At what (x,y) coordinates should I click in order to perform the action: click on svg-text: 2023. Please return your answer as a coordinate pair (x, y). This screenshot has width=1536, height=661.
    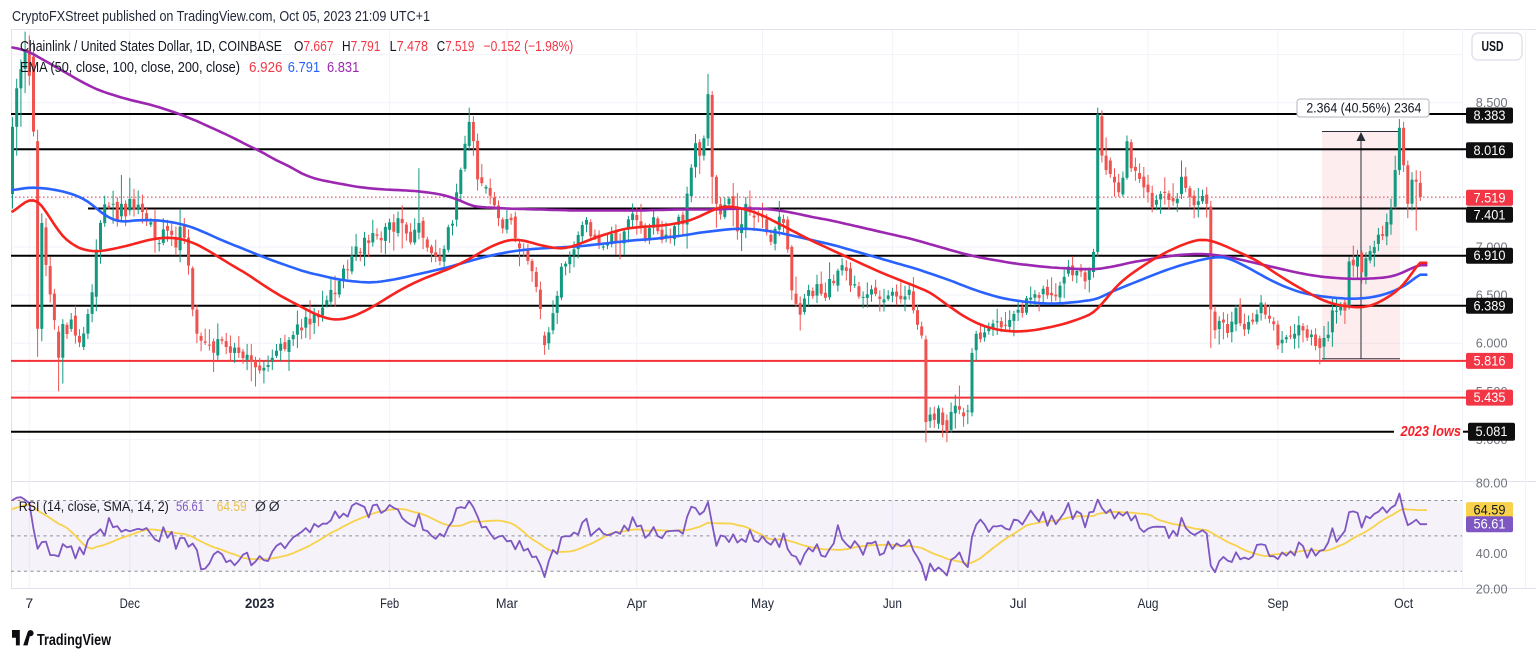
    Looking at the image, I should click on (260, 603).